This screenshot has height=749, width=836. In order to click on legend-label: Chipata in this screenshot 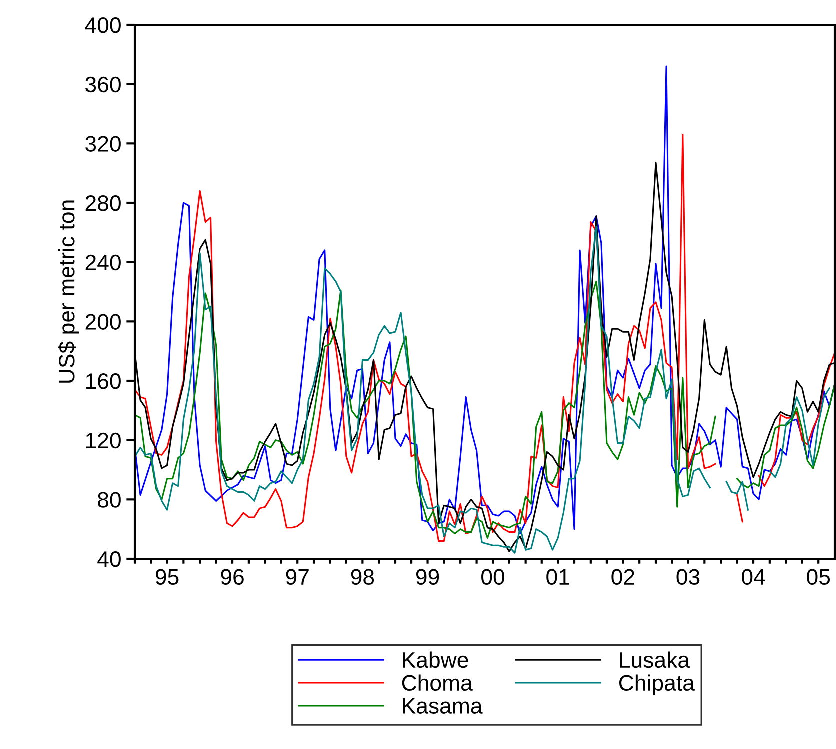, I will do `click(657, 685)`.